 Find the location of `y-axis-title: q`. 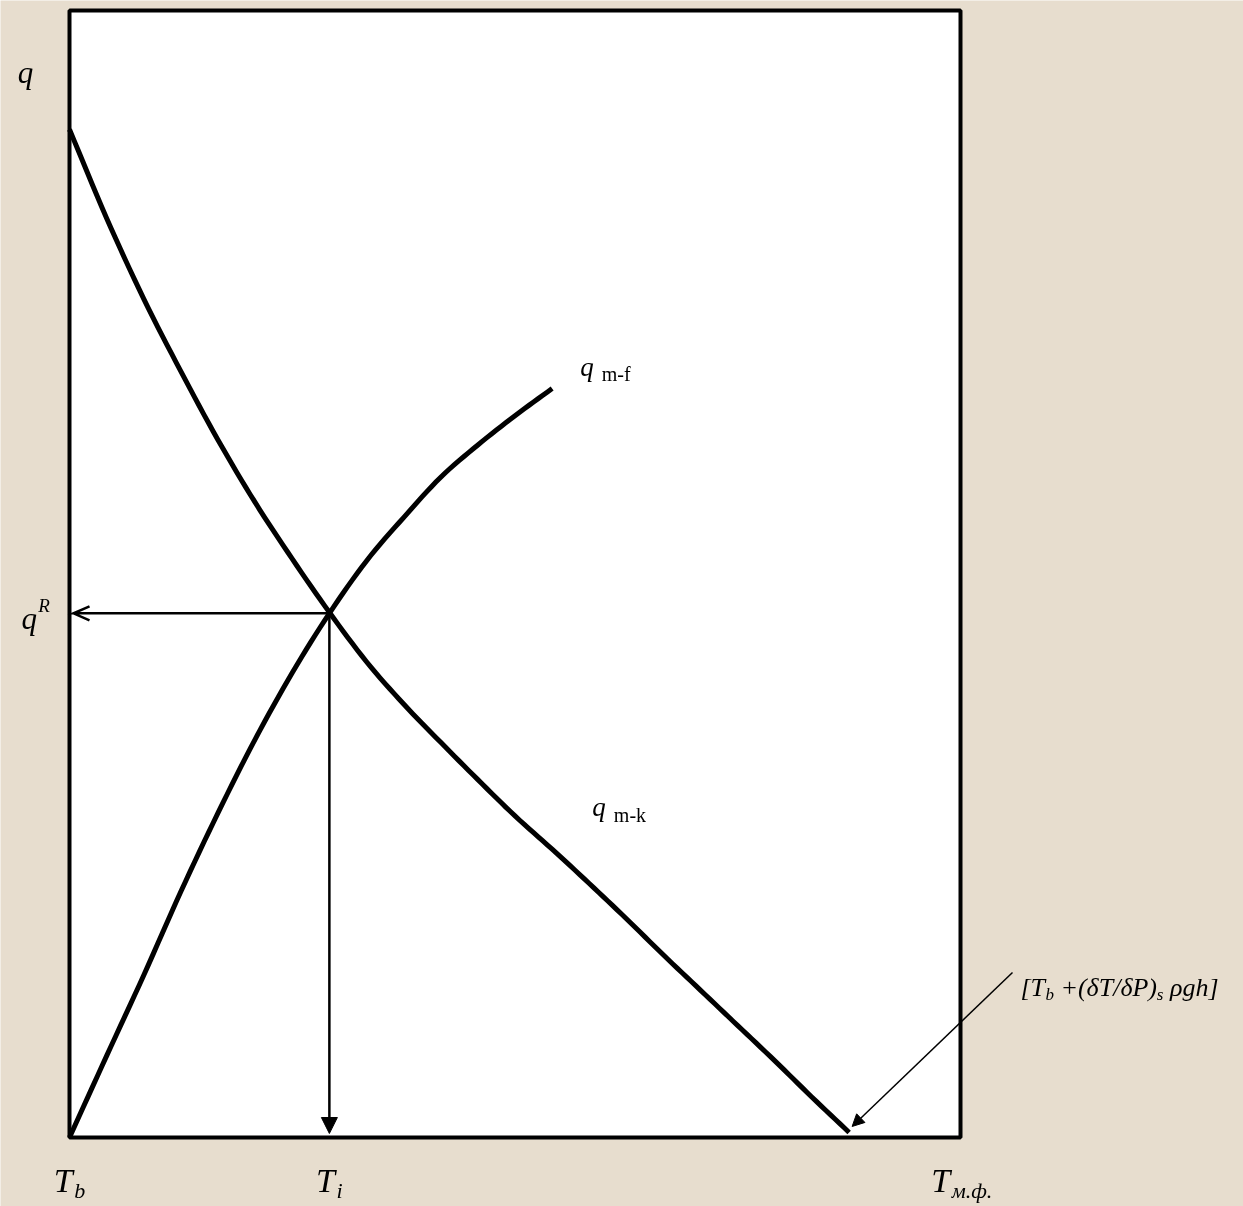

y-axis-title: q is located at coordinates (25, 72).